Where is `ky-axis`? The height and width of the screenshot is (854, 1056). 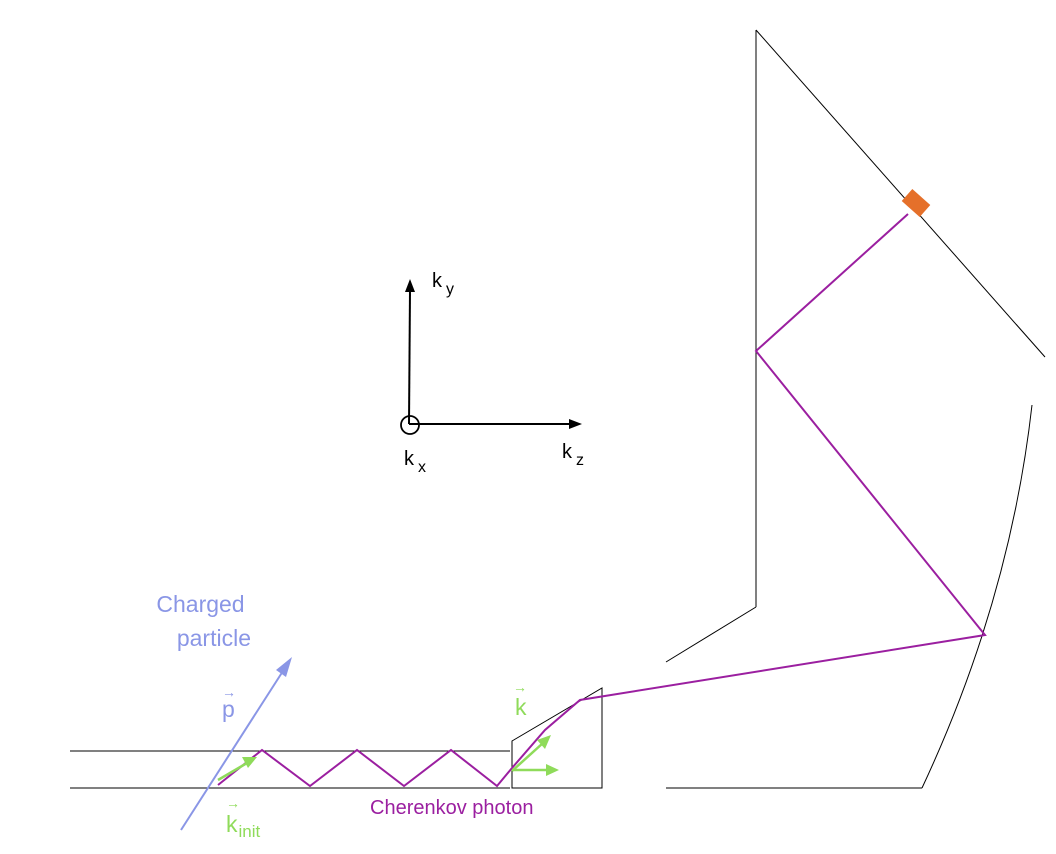 ky-axis is located at coordinates (409, 357).